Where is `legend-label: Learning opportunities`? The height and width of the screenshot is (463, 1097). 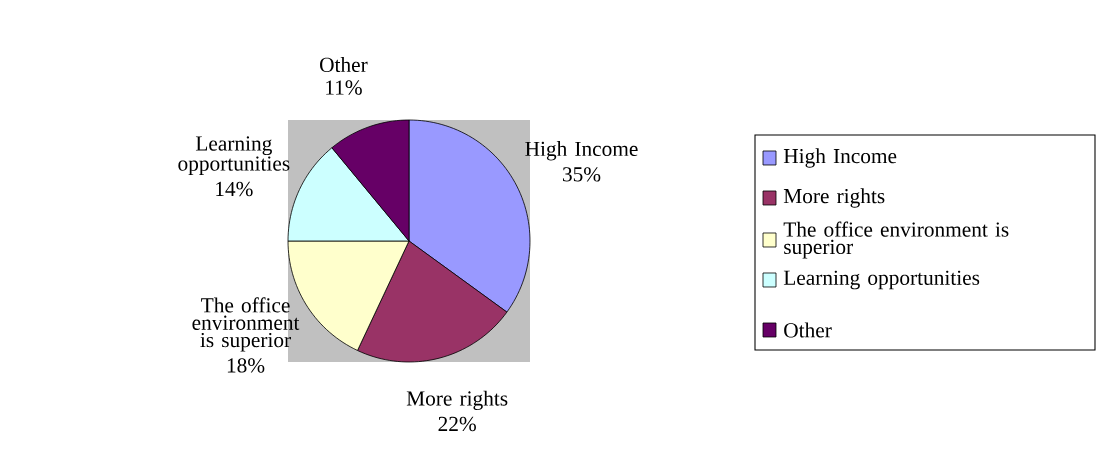 legend-label: Learning opportunities is located at coordinates (881, 280).